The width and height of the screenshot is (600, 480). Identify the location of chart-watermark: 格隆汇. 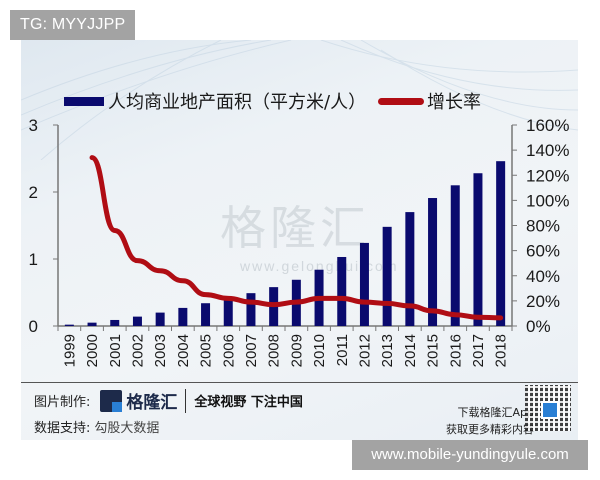
(295, 228).